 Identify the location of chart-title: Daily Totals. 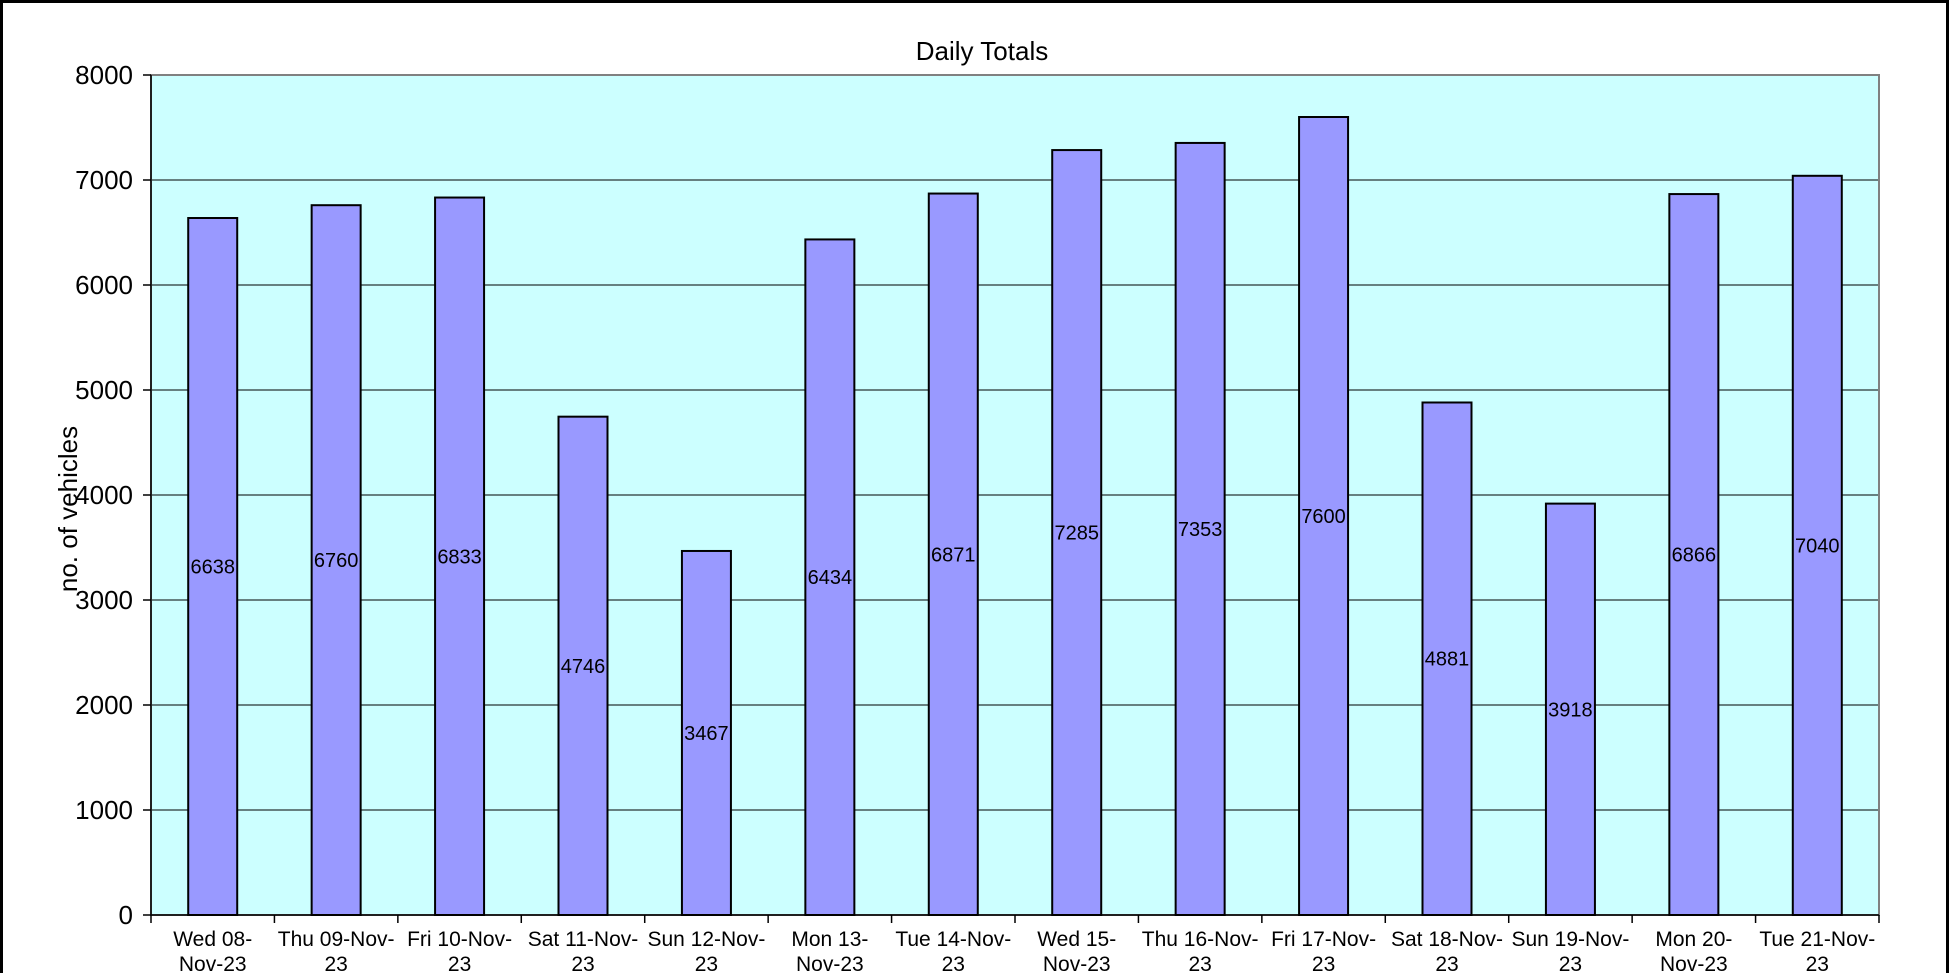
(982, 51).